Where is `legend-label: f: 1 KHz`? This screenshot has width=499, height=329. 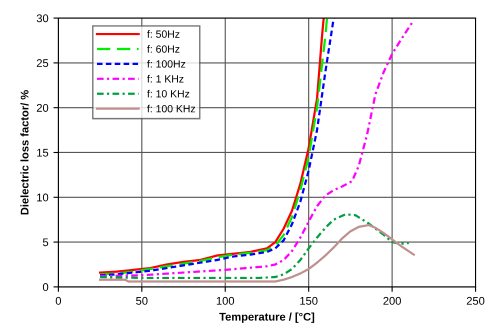
legend-label: f: 1 KHz is located at coordinates (165, 78).